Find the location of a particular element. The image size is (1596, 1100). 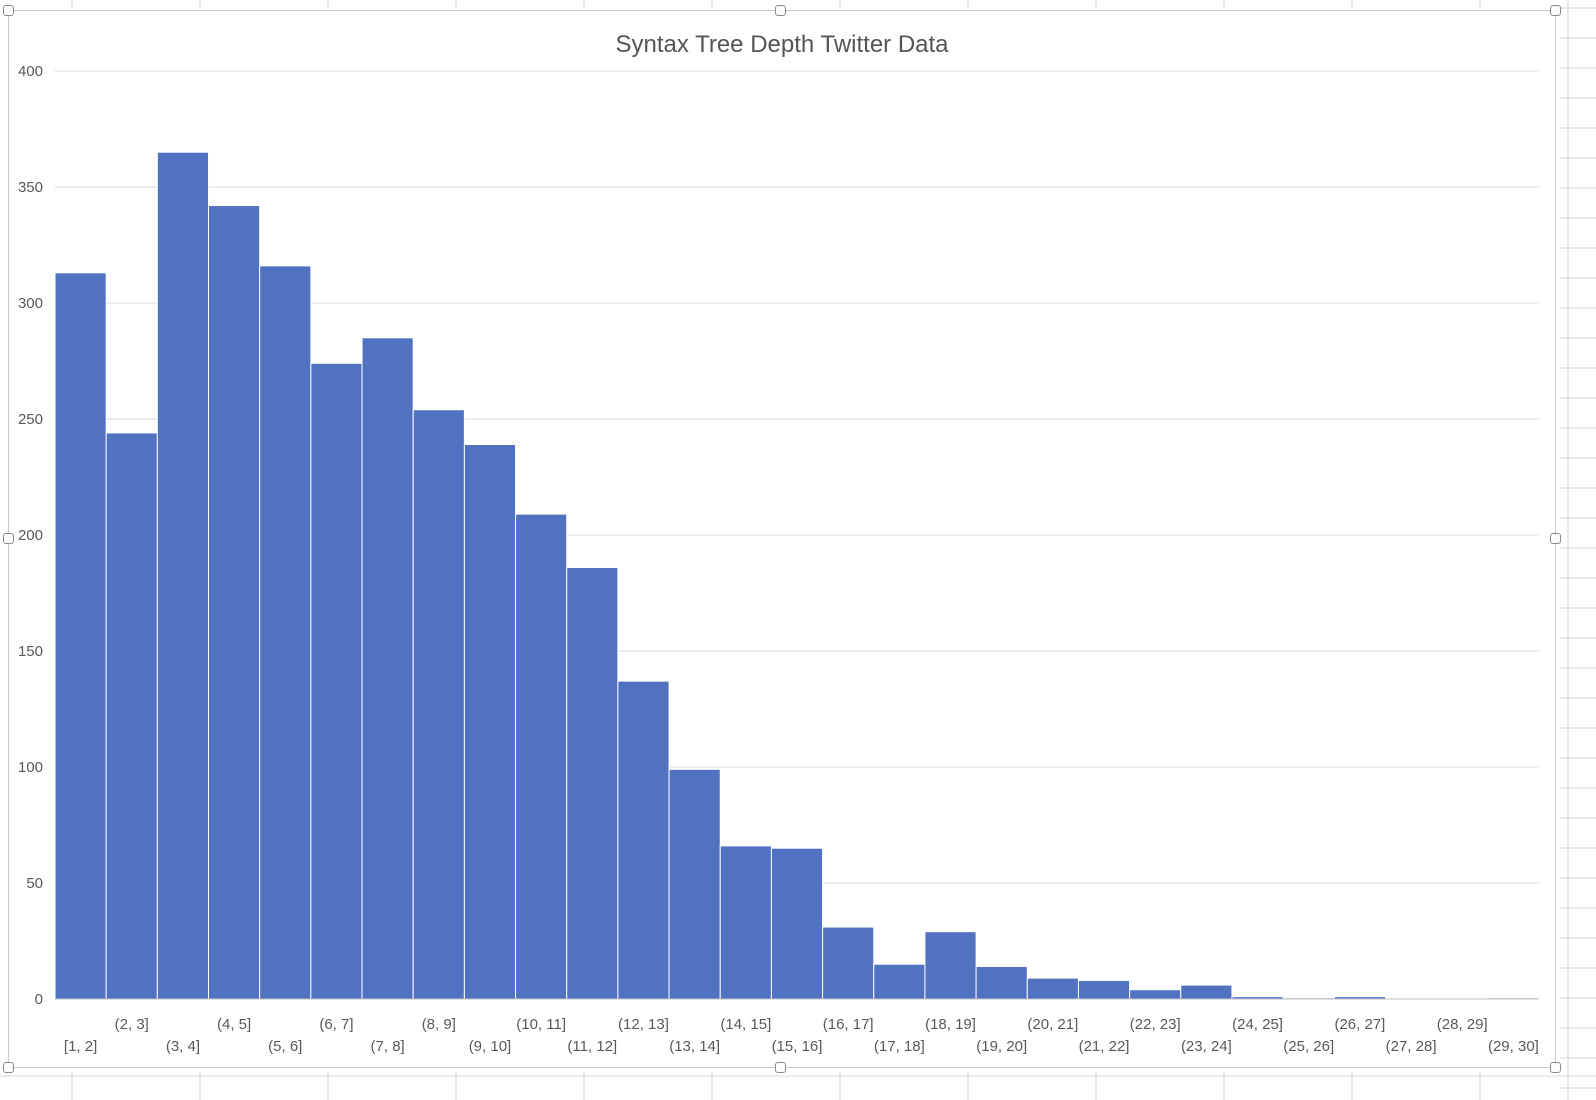

x-tick-label: (22, 23] is located at coordinates (1155, 1024).